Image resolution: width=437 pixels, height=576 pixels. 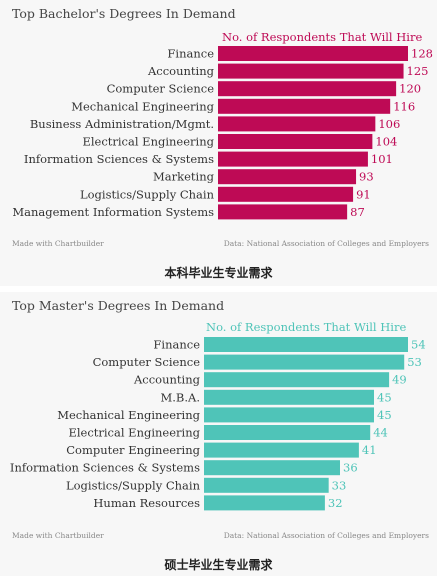 I want to click on master-category-label: Finance, so click(x=176, y=345).